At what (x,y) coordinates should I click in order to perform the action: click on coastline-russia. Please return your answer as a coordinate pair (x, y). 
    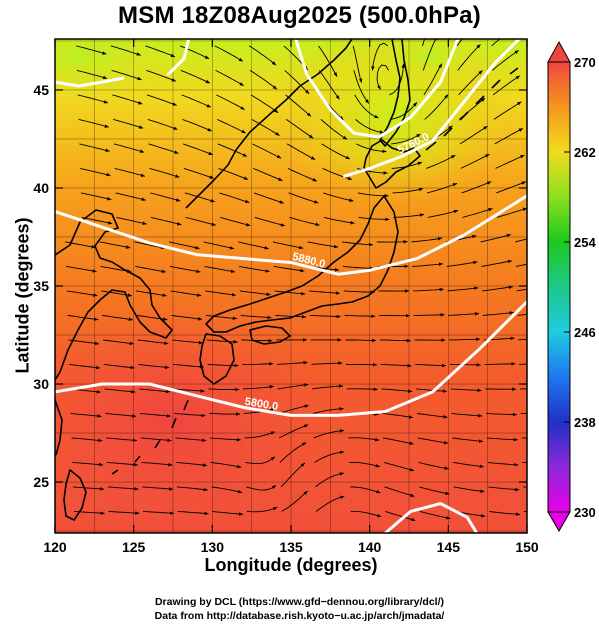
    Looking at the image, I should click on (269, 124).